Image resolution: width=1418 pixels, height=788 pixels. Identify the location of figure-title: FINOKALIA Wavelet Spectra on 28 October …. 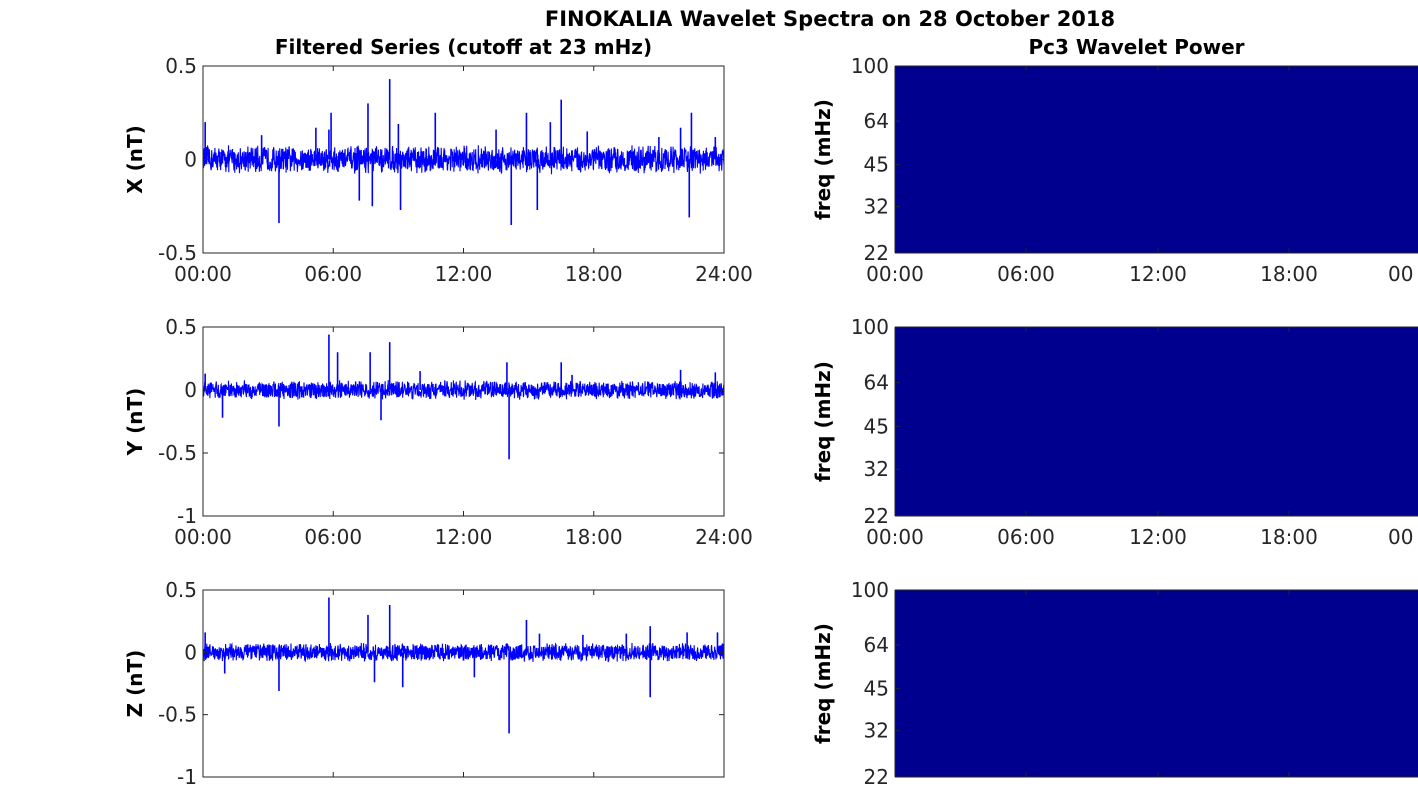
(830, 19).